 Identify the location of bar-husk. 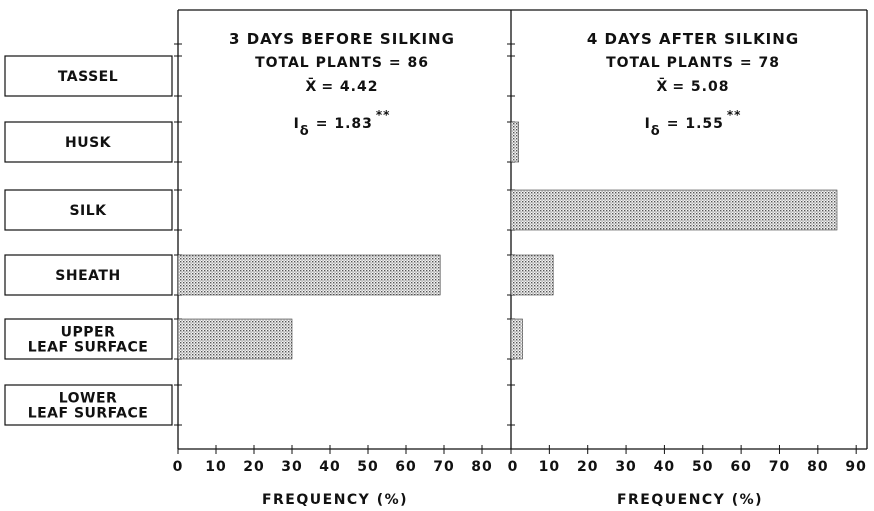
(514, 142).